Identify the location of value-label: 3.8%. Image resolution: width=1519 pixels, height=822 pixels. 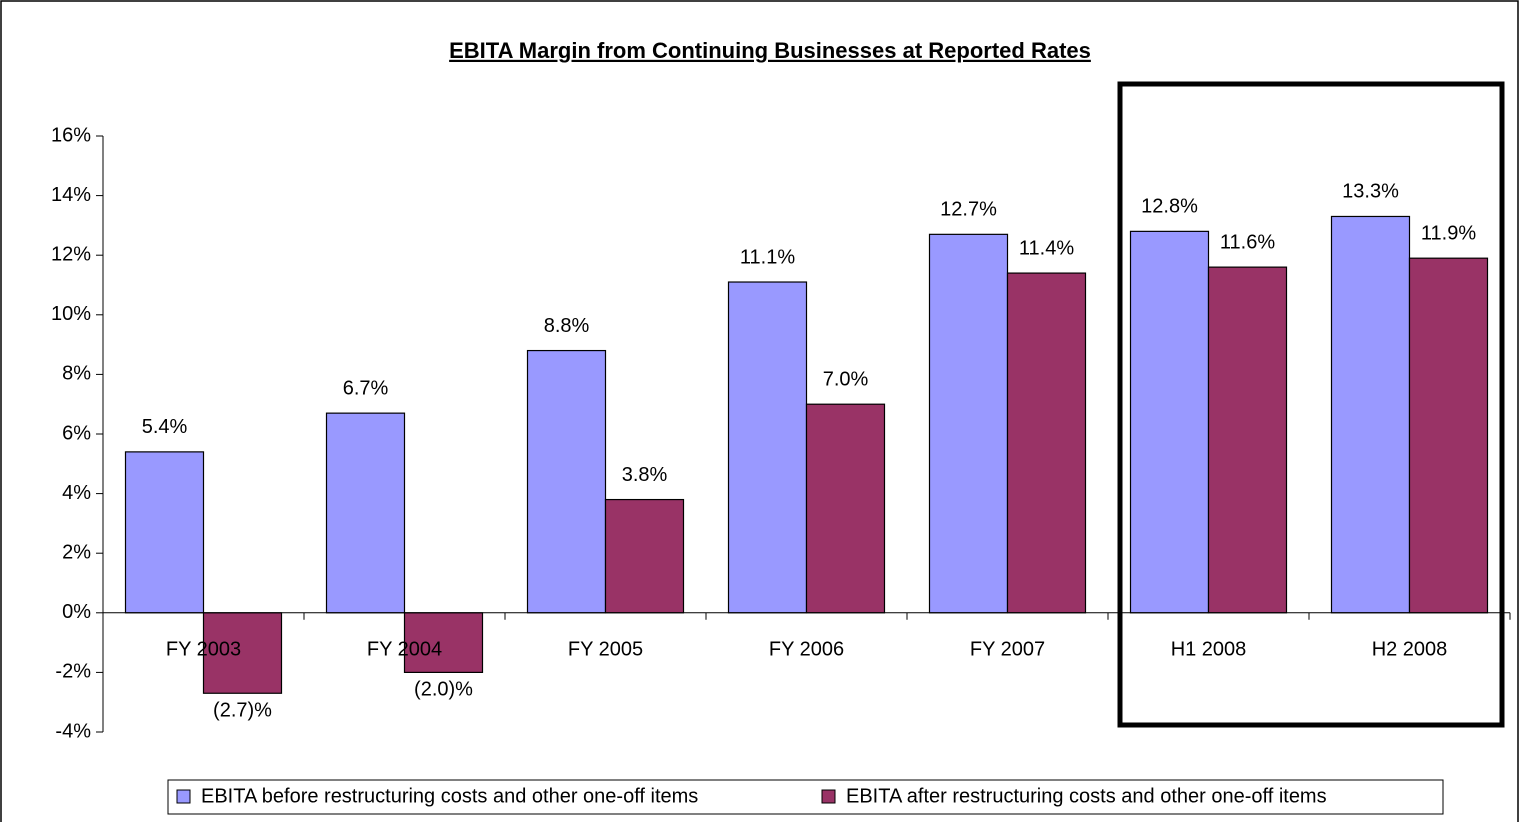
(645, 475).